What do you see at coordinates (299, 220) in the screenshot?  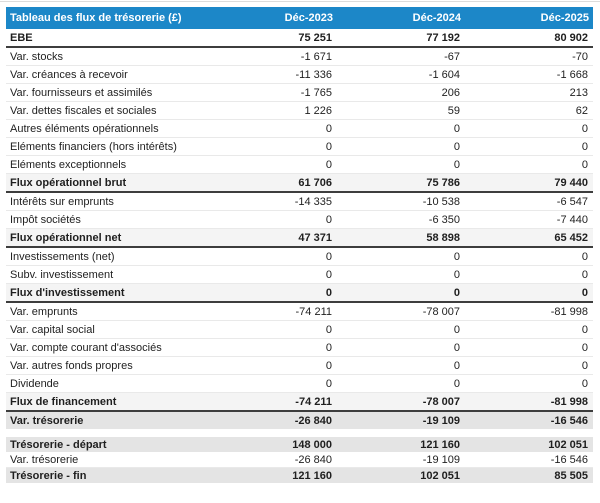 I see `table-row: Impôt sociétés 0 -6 350 -7 440` at bounding box center [299, 220].